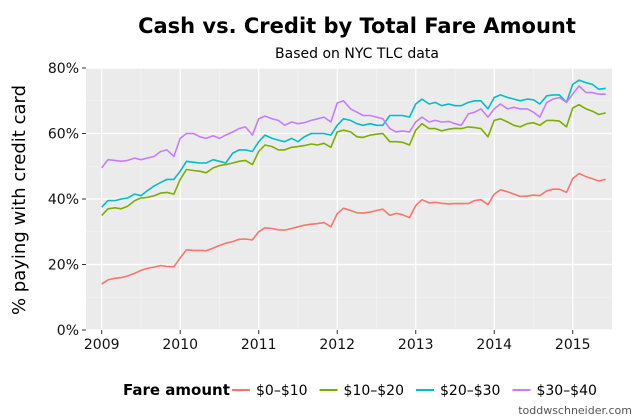 The image size is (640, 420). What do you see at coordinates (357, 54) in the screenshot?
I see `chart-subtitle: Based on NYC TLC data` at bounding box center [357, 54].